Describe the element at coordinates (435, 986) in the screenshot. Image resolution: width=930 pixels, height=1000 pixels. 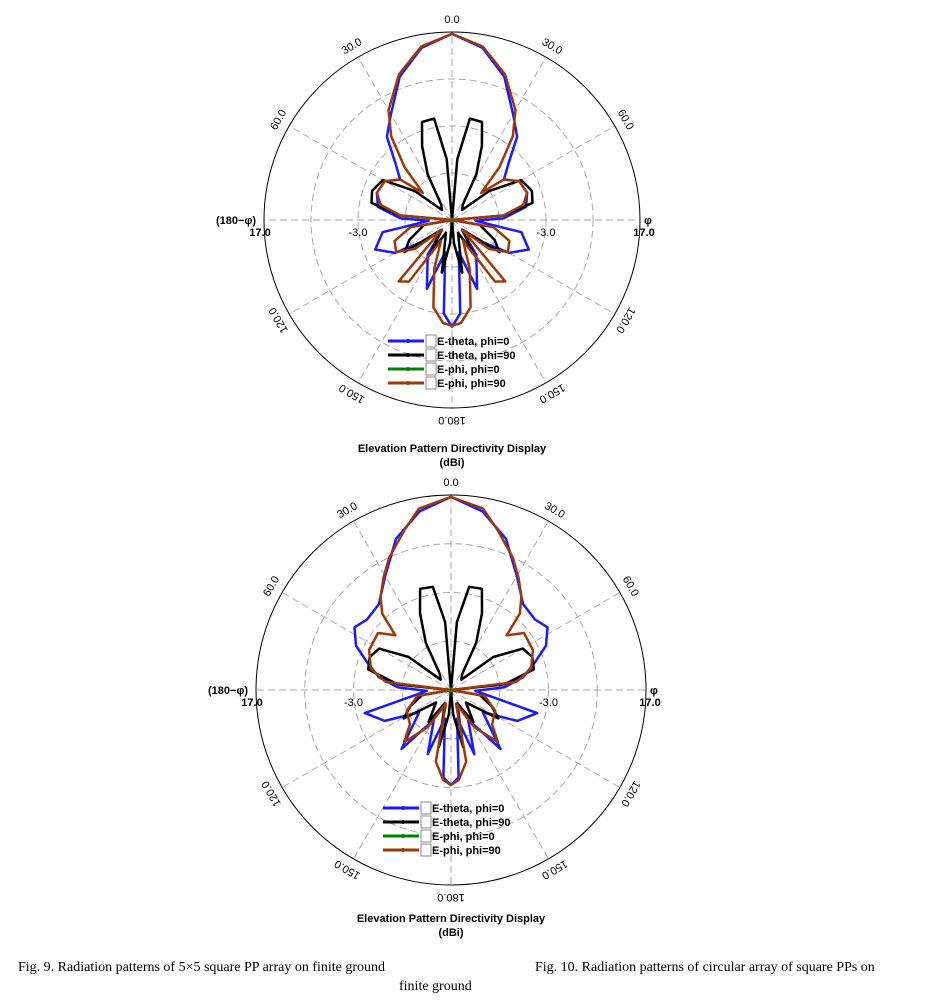
I see `fig10-caption-line2: finite ground` at that location.